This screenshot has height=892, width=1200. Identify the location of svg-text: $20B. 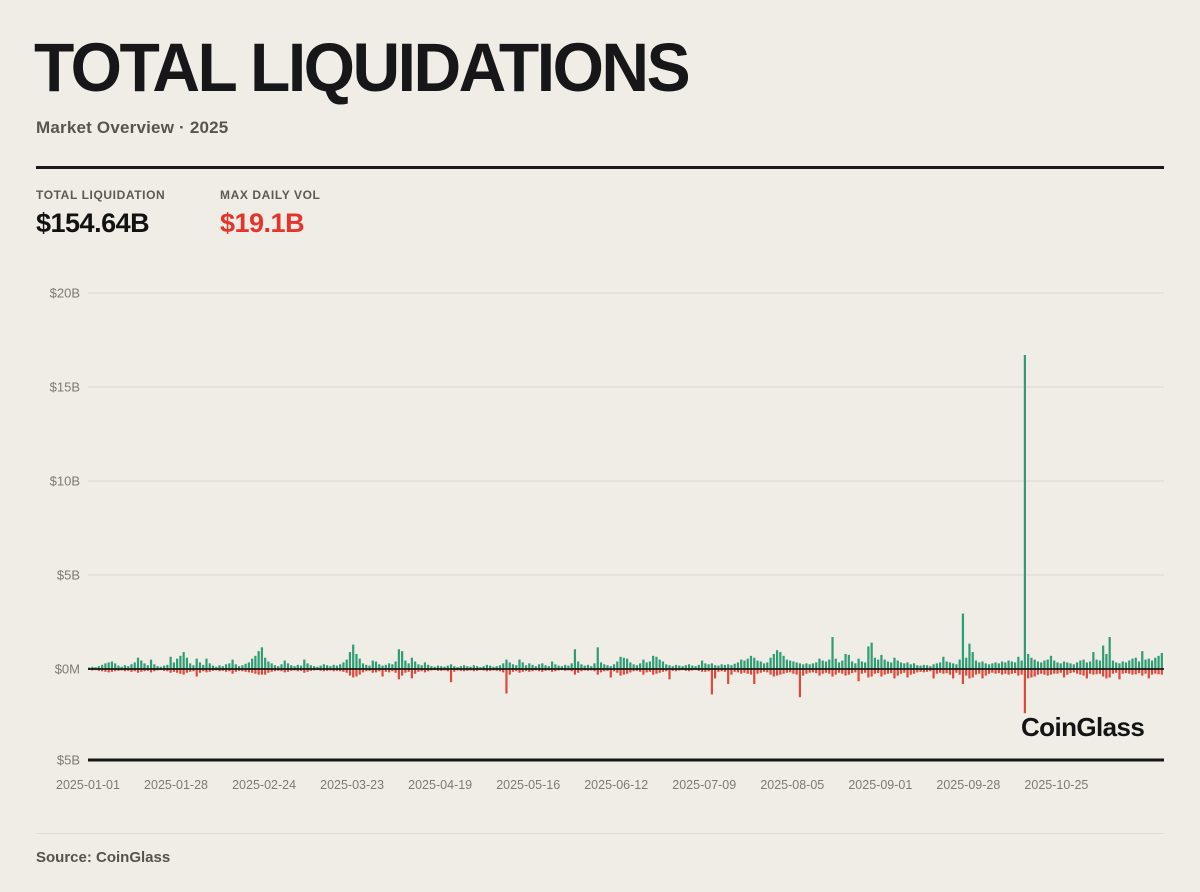
(65, 293).